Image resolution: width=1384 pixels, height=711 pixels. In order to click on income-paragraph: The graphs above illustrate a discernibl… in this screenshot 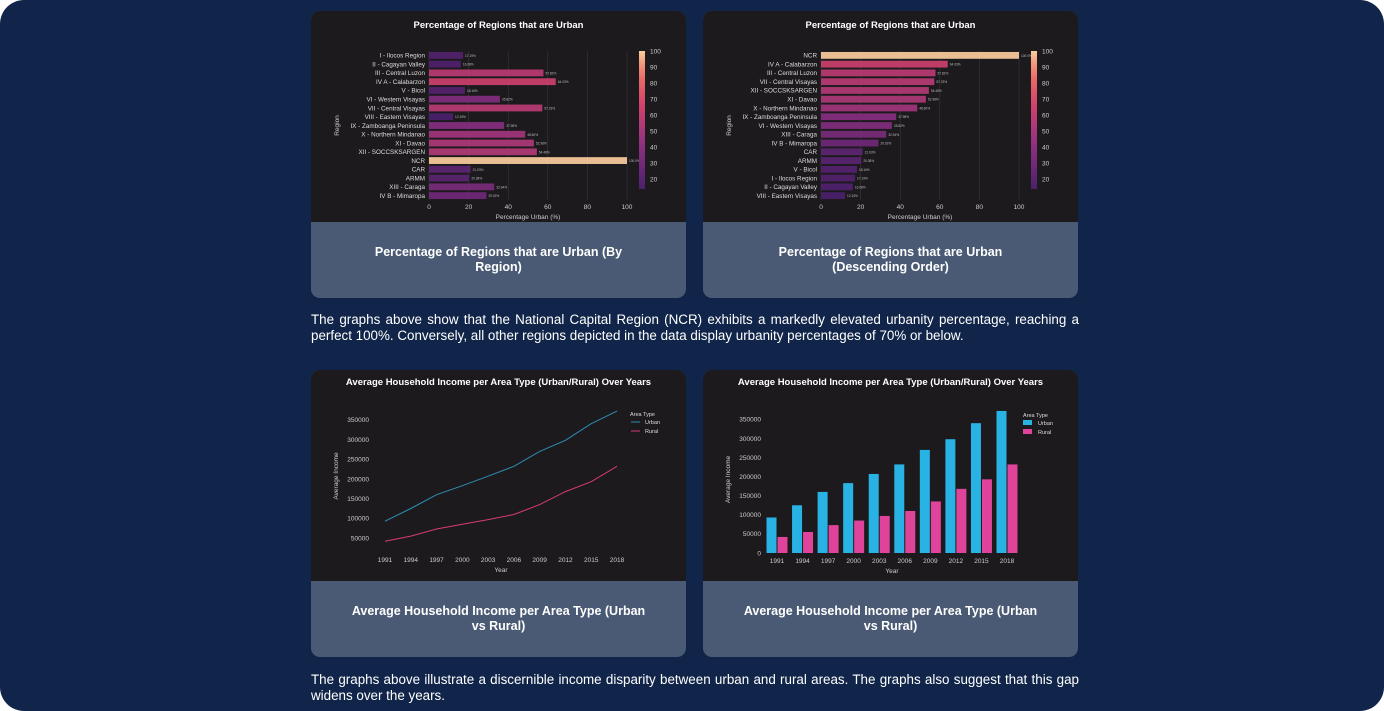, I will do `click(695, 687)`.